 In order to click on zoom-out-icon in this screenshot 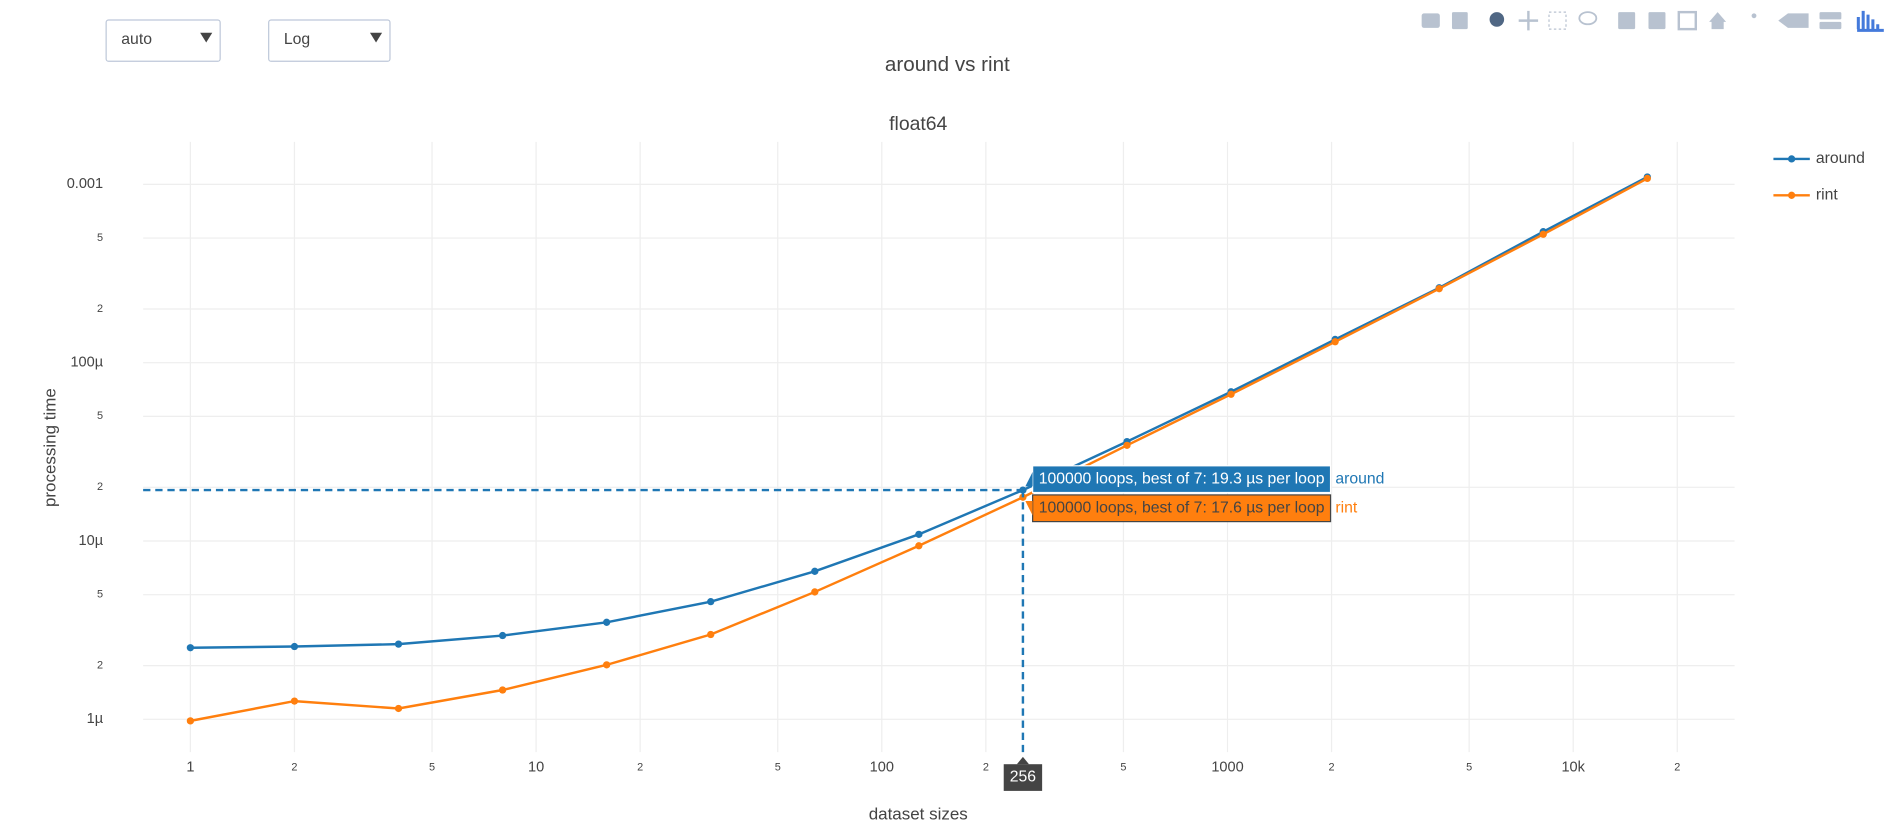, I will do `click(1657, 21)`.